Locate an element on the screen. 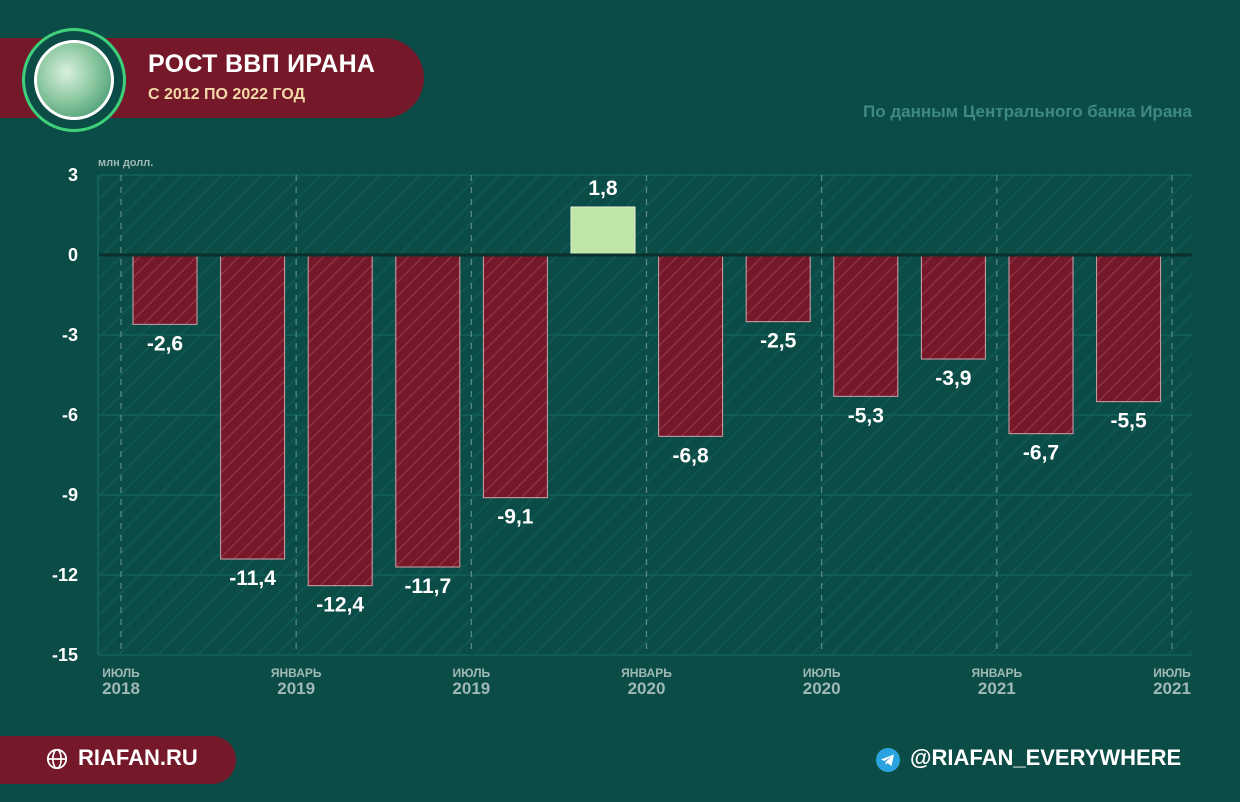 The width and height of the screenshot is (1240, 802). logo is located at coordinates (74, 80).